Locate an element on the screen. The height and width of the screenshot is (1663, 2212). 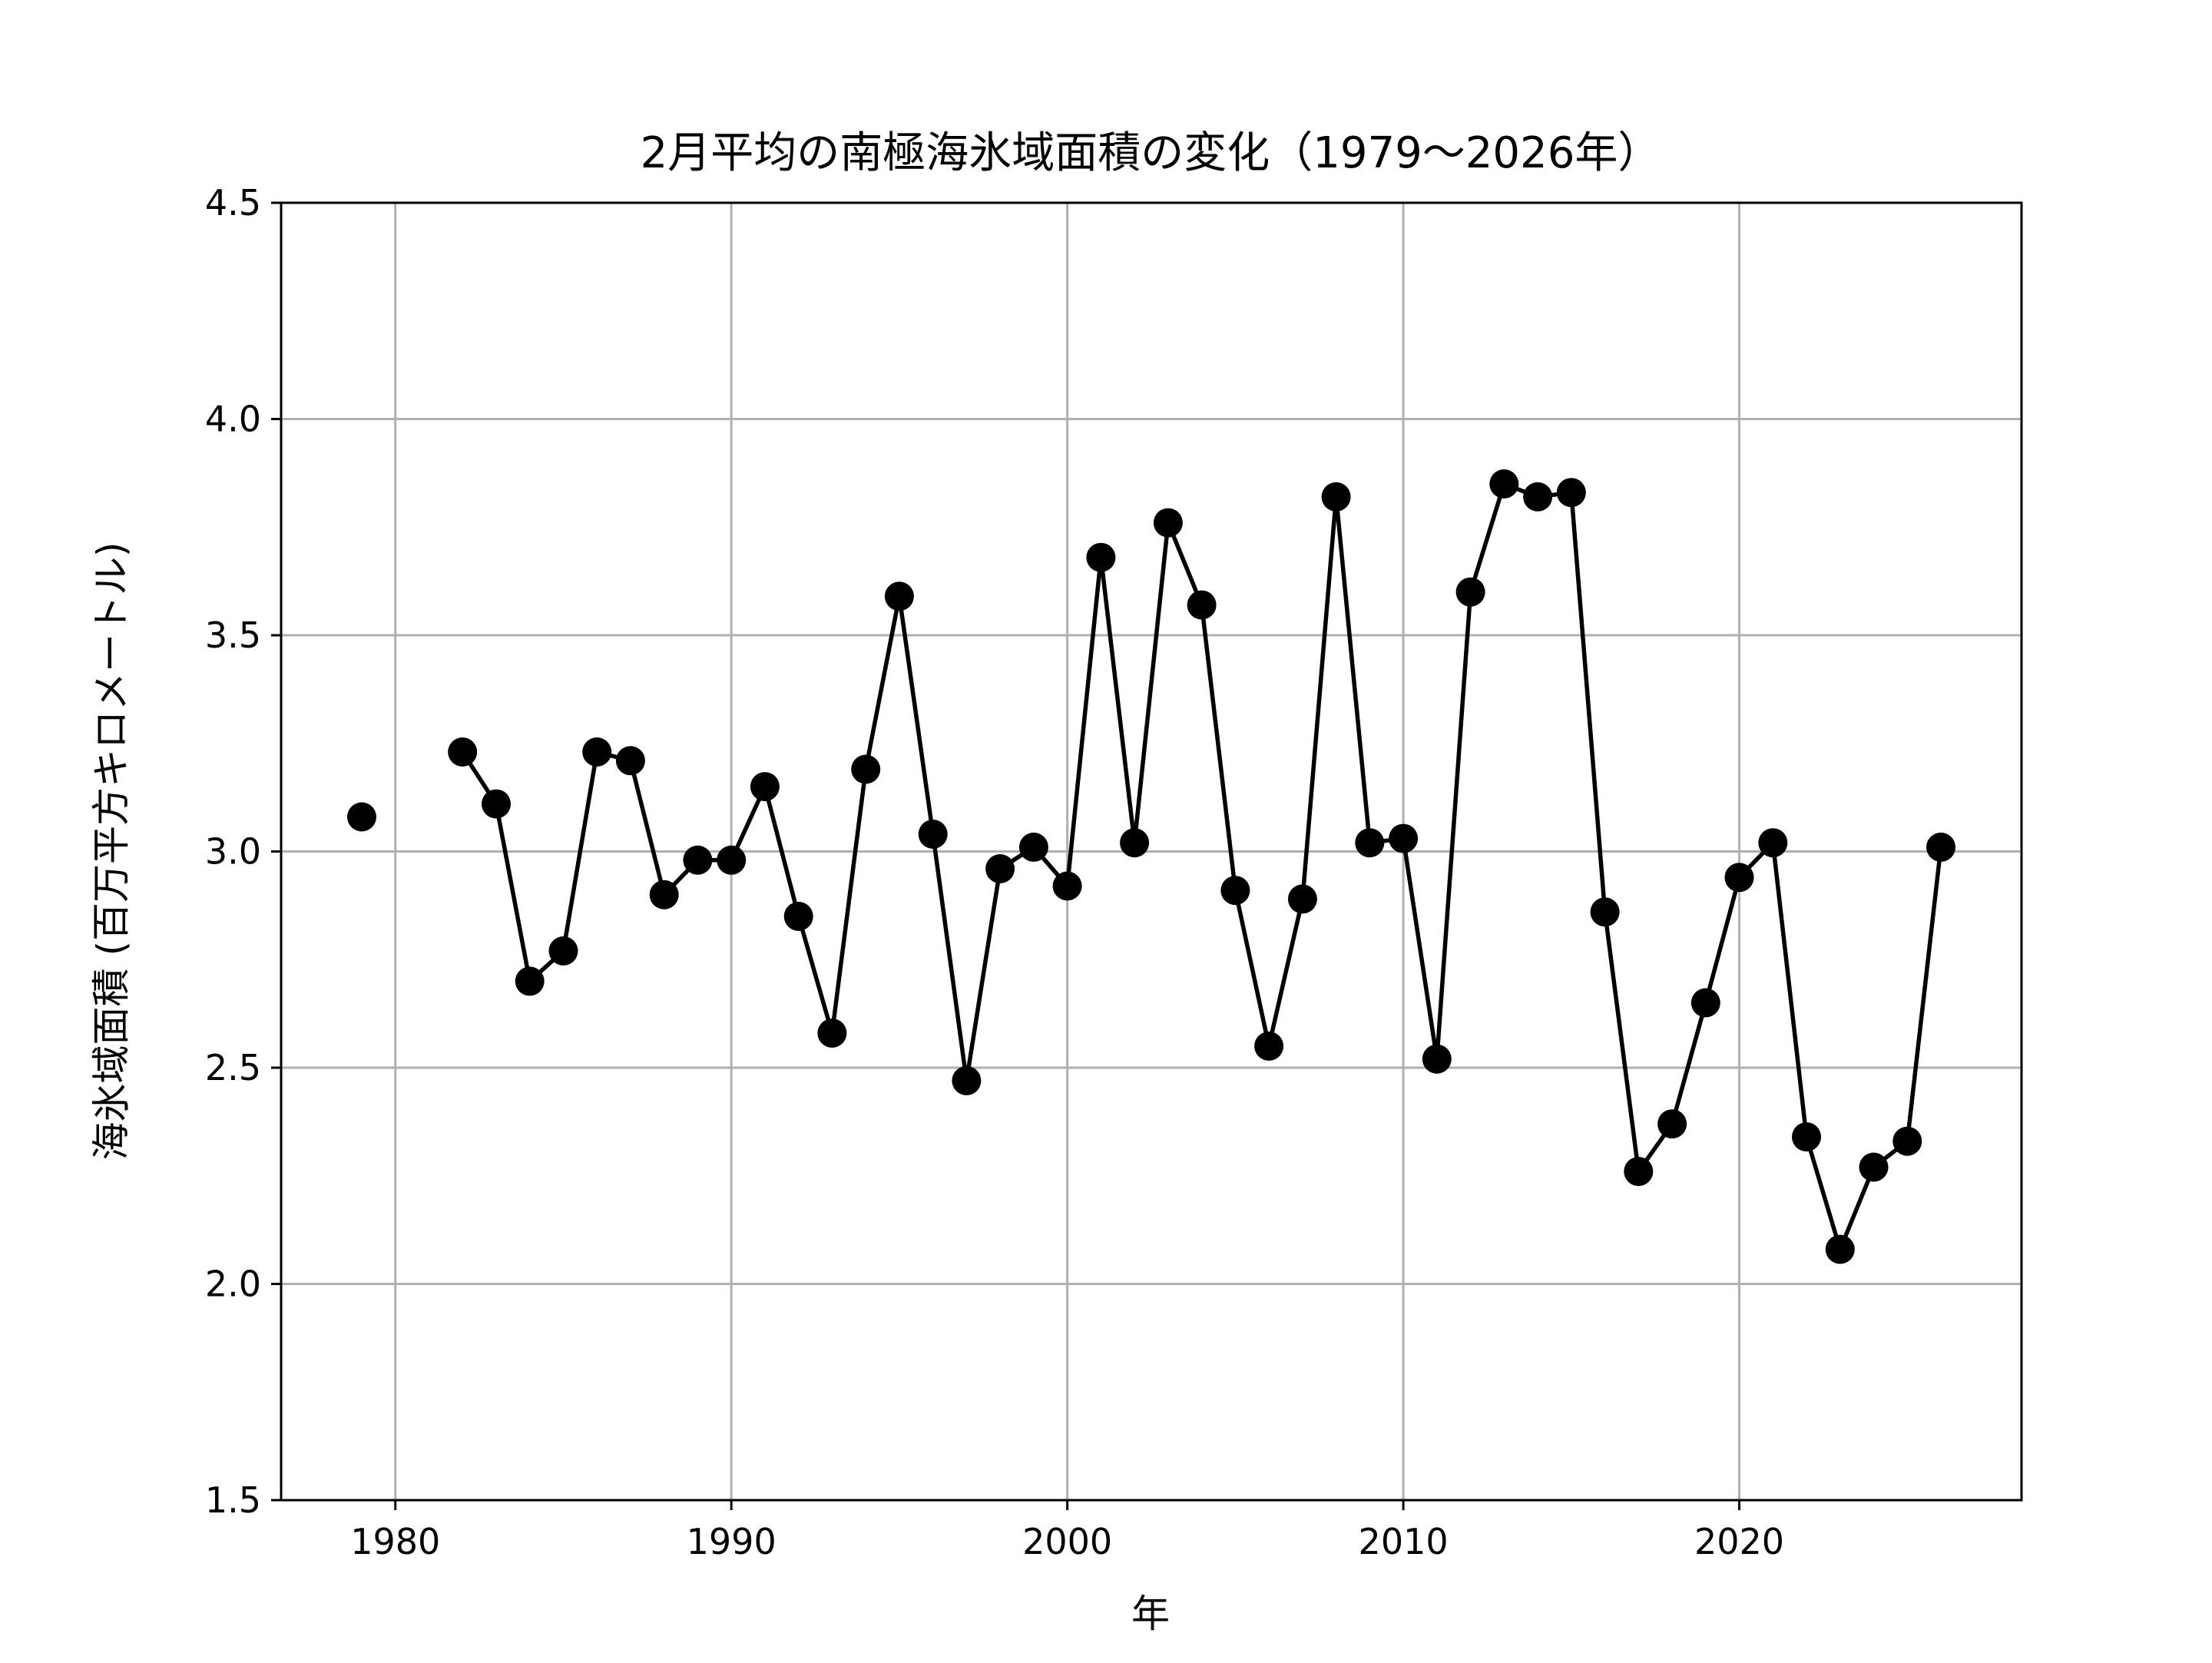
y-tick-label: 2.0 is located at coordinates (233, 1285).